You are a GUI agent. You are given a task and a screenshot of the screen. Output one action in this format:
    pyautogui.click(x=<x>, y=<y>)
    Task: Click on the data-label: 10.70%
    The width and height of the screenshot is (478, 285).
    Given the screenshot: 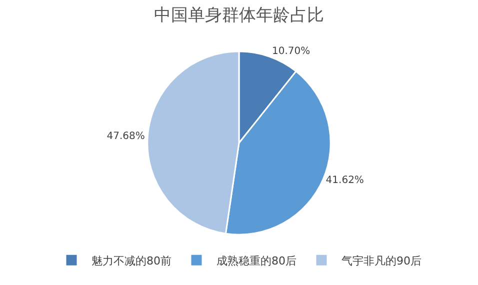 What is the action you would take?
    pyautogui.click(x=291, y=52)
    